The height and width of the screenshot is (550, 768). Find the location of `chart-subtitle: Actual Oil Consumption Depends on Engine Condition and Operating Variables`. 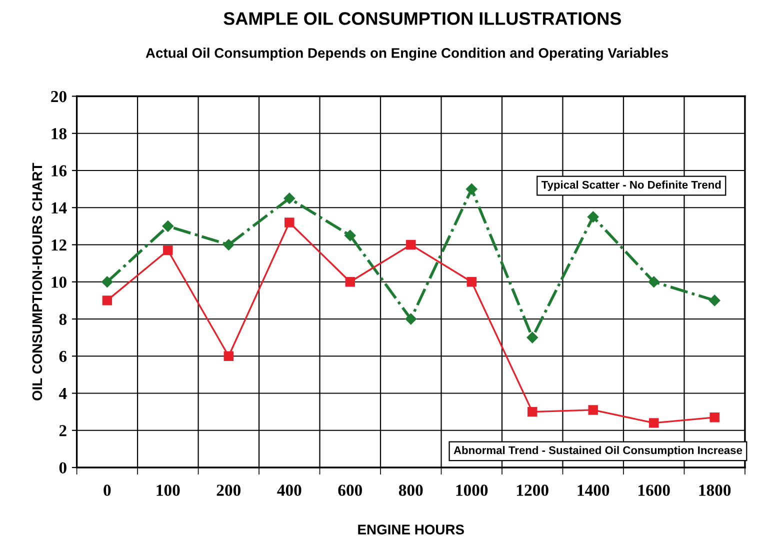

chart-subtitle: Actual Oil Consumption Depends on Engine Condition and Operating Variables is located at coordinates (407, 54).